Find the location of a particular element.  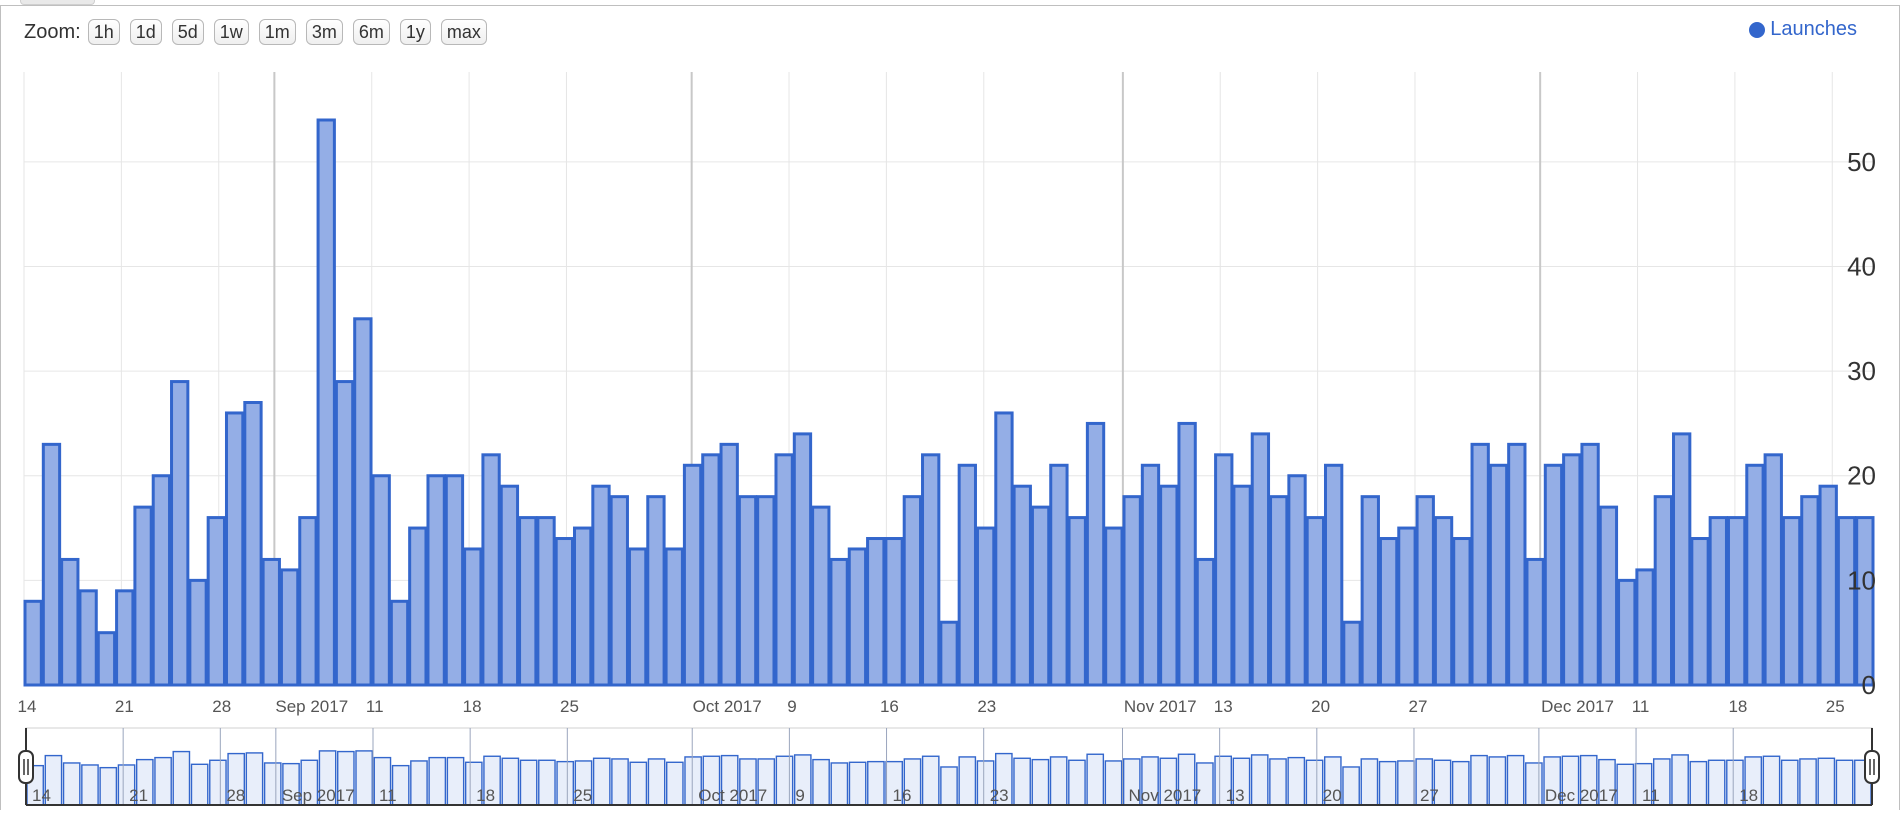

navigator-tick-label: 21 is located at coordinates (138, 795).